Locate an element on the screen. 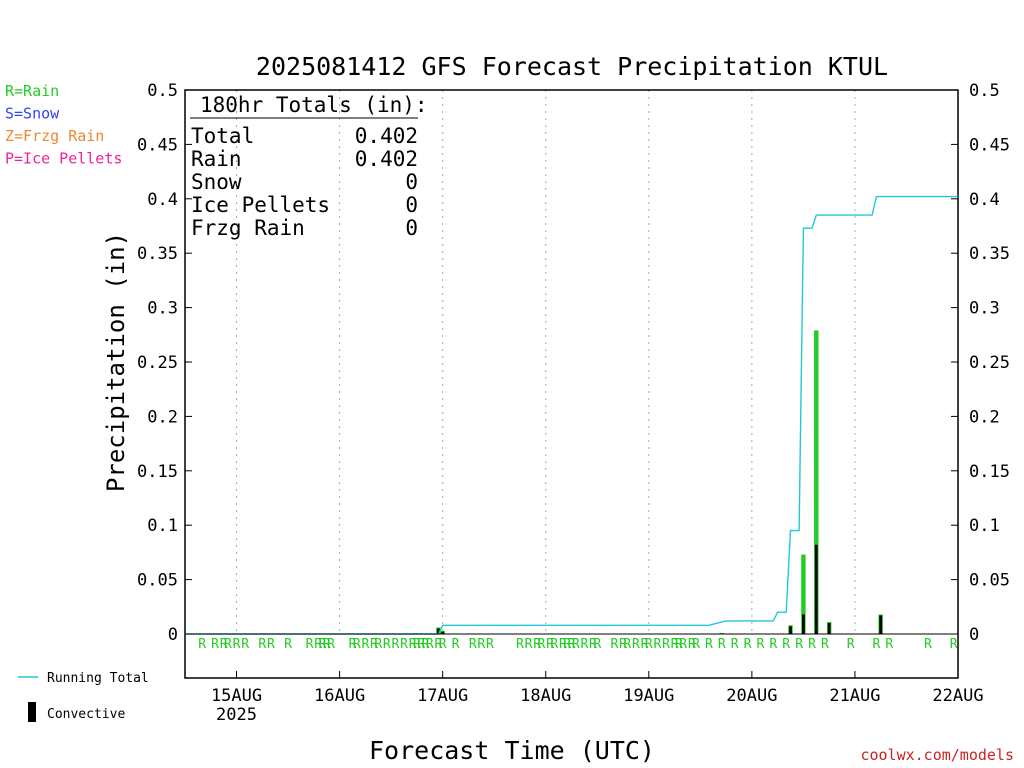 Image resolution: width=1024 pixels, height=768 pixels. totals-row-label: Snow is located at coordinates (216, 182).